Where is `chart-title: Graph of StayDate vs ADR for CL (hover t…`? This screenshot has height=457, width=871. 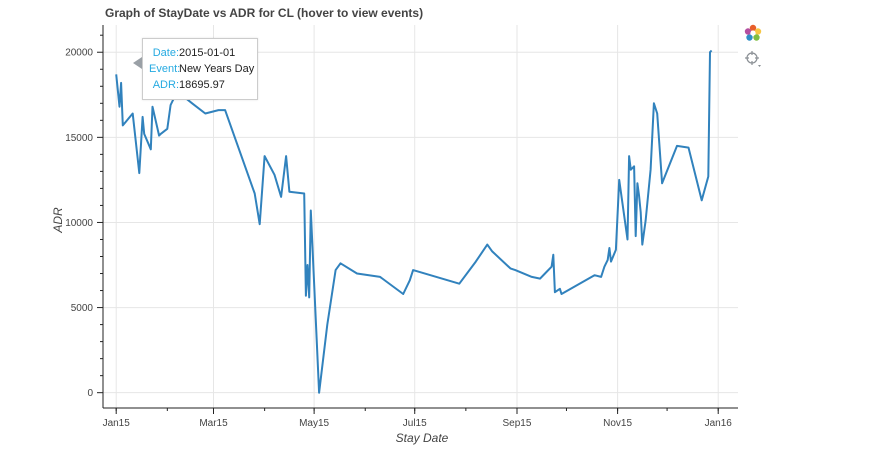
chart-title: Graph of StayDate vs ADR for CL (hover t… is located at coordinates (264, 13).